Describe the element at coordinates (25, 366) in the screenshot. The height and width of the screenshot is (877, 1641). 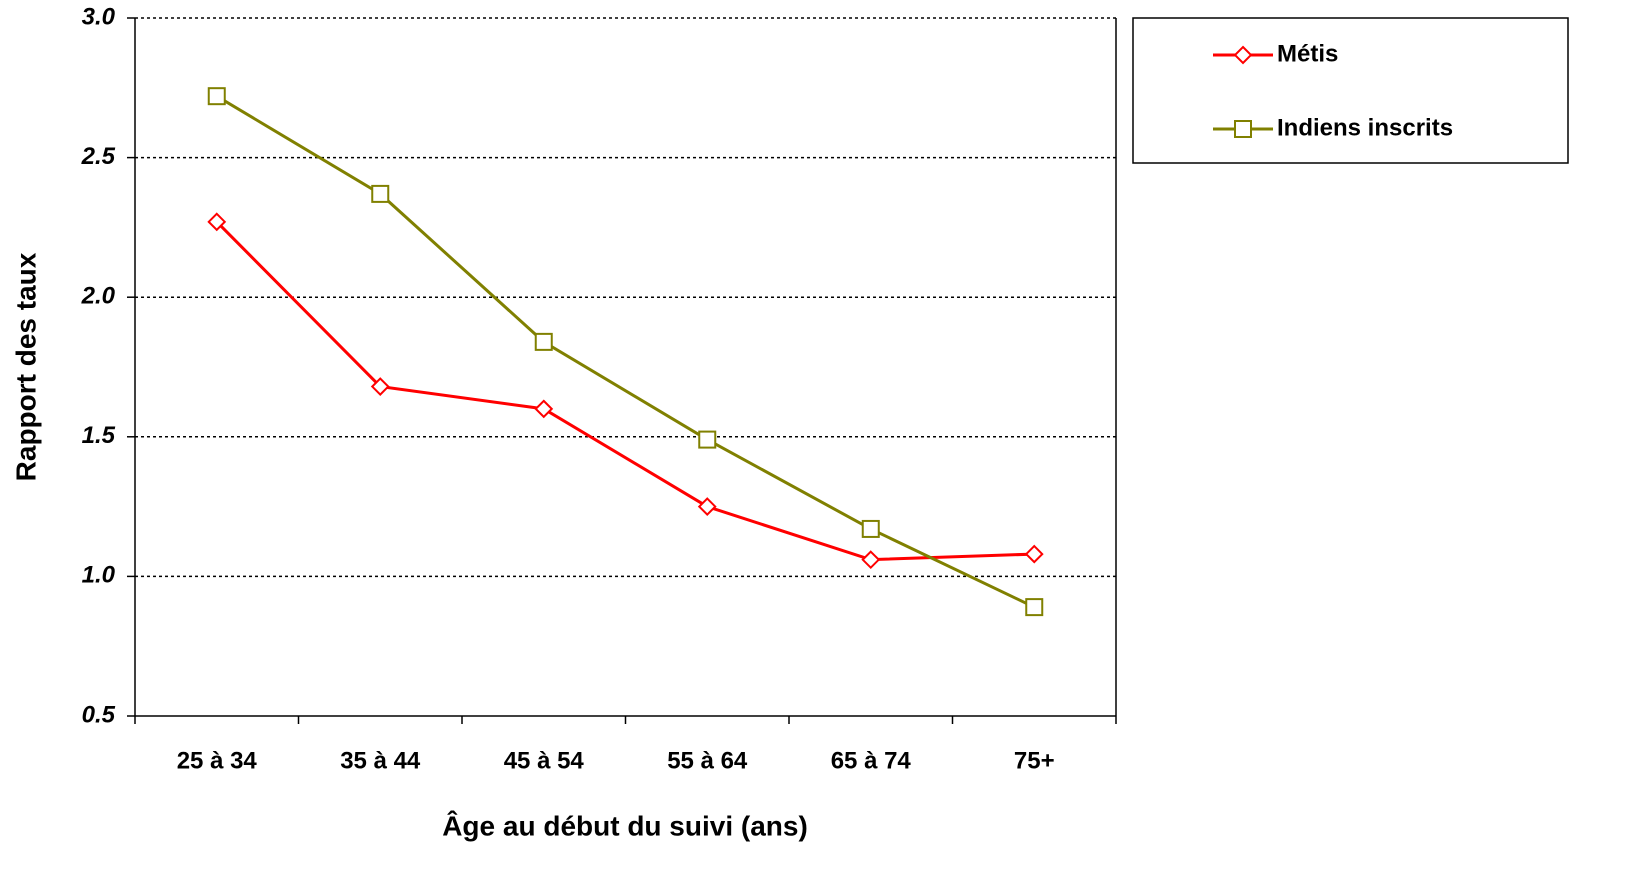
I see `y-axis-title: Rapport des taux` at that location.